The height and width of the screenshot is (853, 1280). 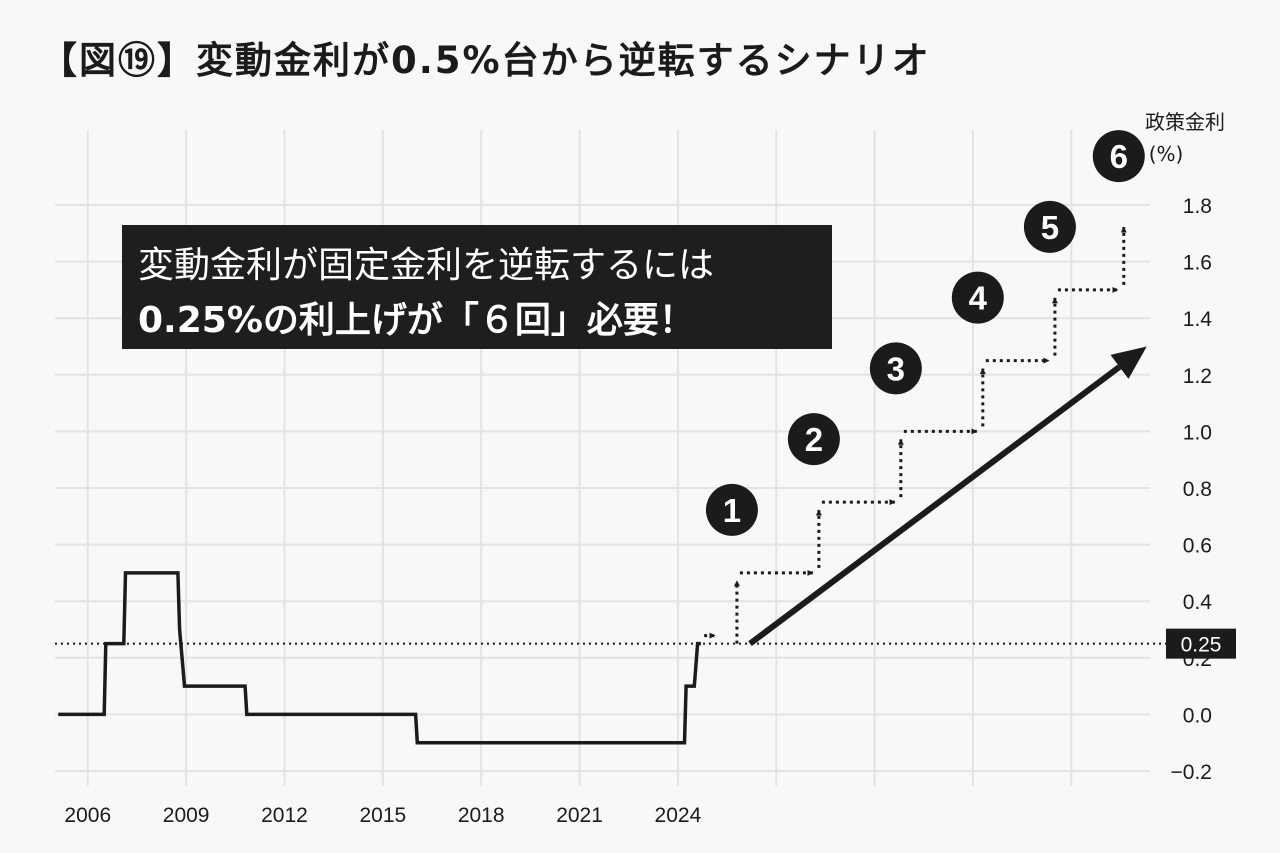 I want to click on x-tick-label: 2006, so click(x=87, y=815).